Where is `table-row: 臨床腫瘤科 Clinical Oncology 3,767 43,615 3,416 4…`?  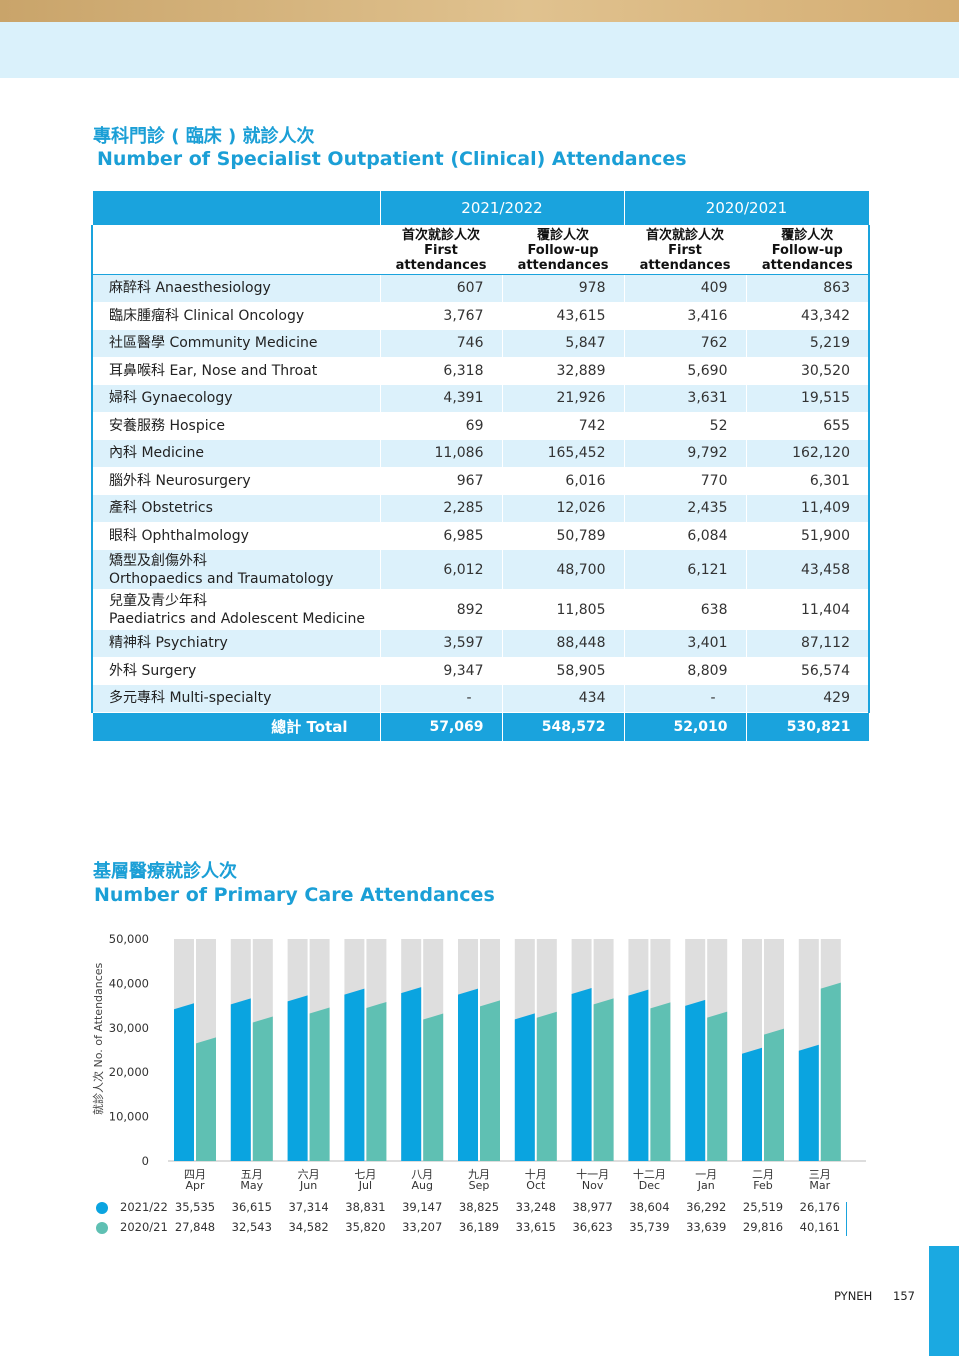
table-row: 臨床腫瘤科 Clinical Oncology 3,767 43,615 3,416 4… is located at coordinates (480, 315).